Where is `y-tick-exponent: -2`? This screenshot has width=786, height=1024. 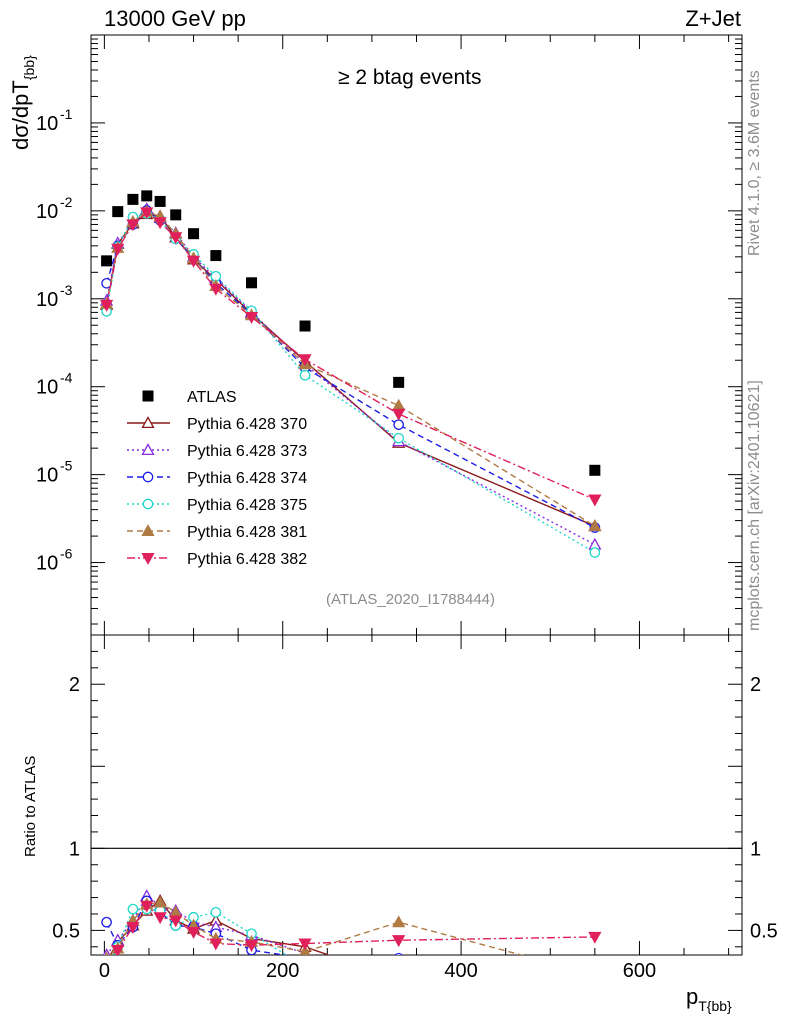
y-tick-exponent: -2 is located at coordinates (66, 202).